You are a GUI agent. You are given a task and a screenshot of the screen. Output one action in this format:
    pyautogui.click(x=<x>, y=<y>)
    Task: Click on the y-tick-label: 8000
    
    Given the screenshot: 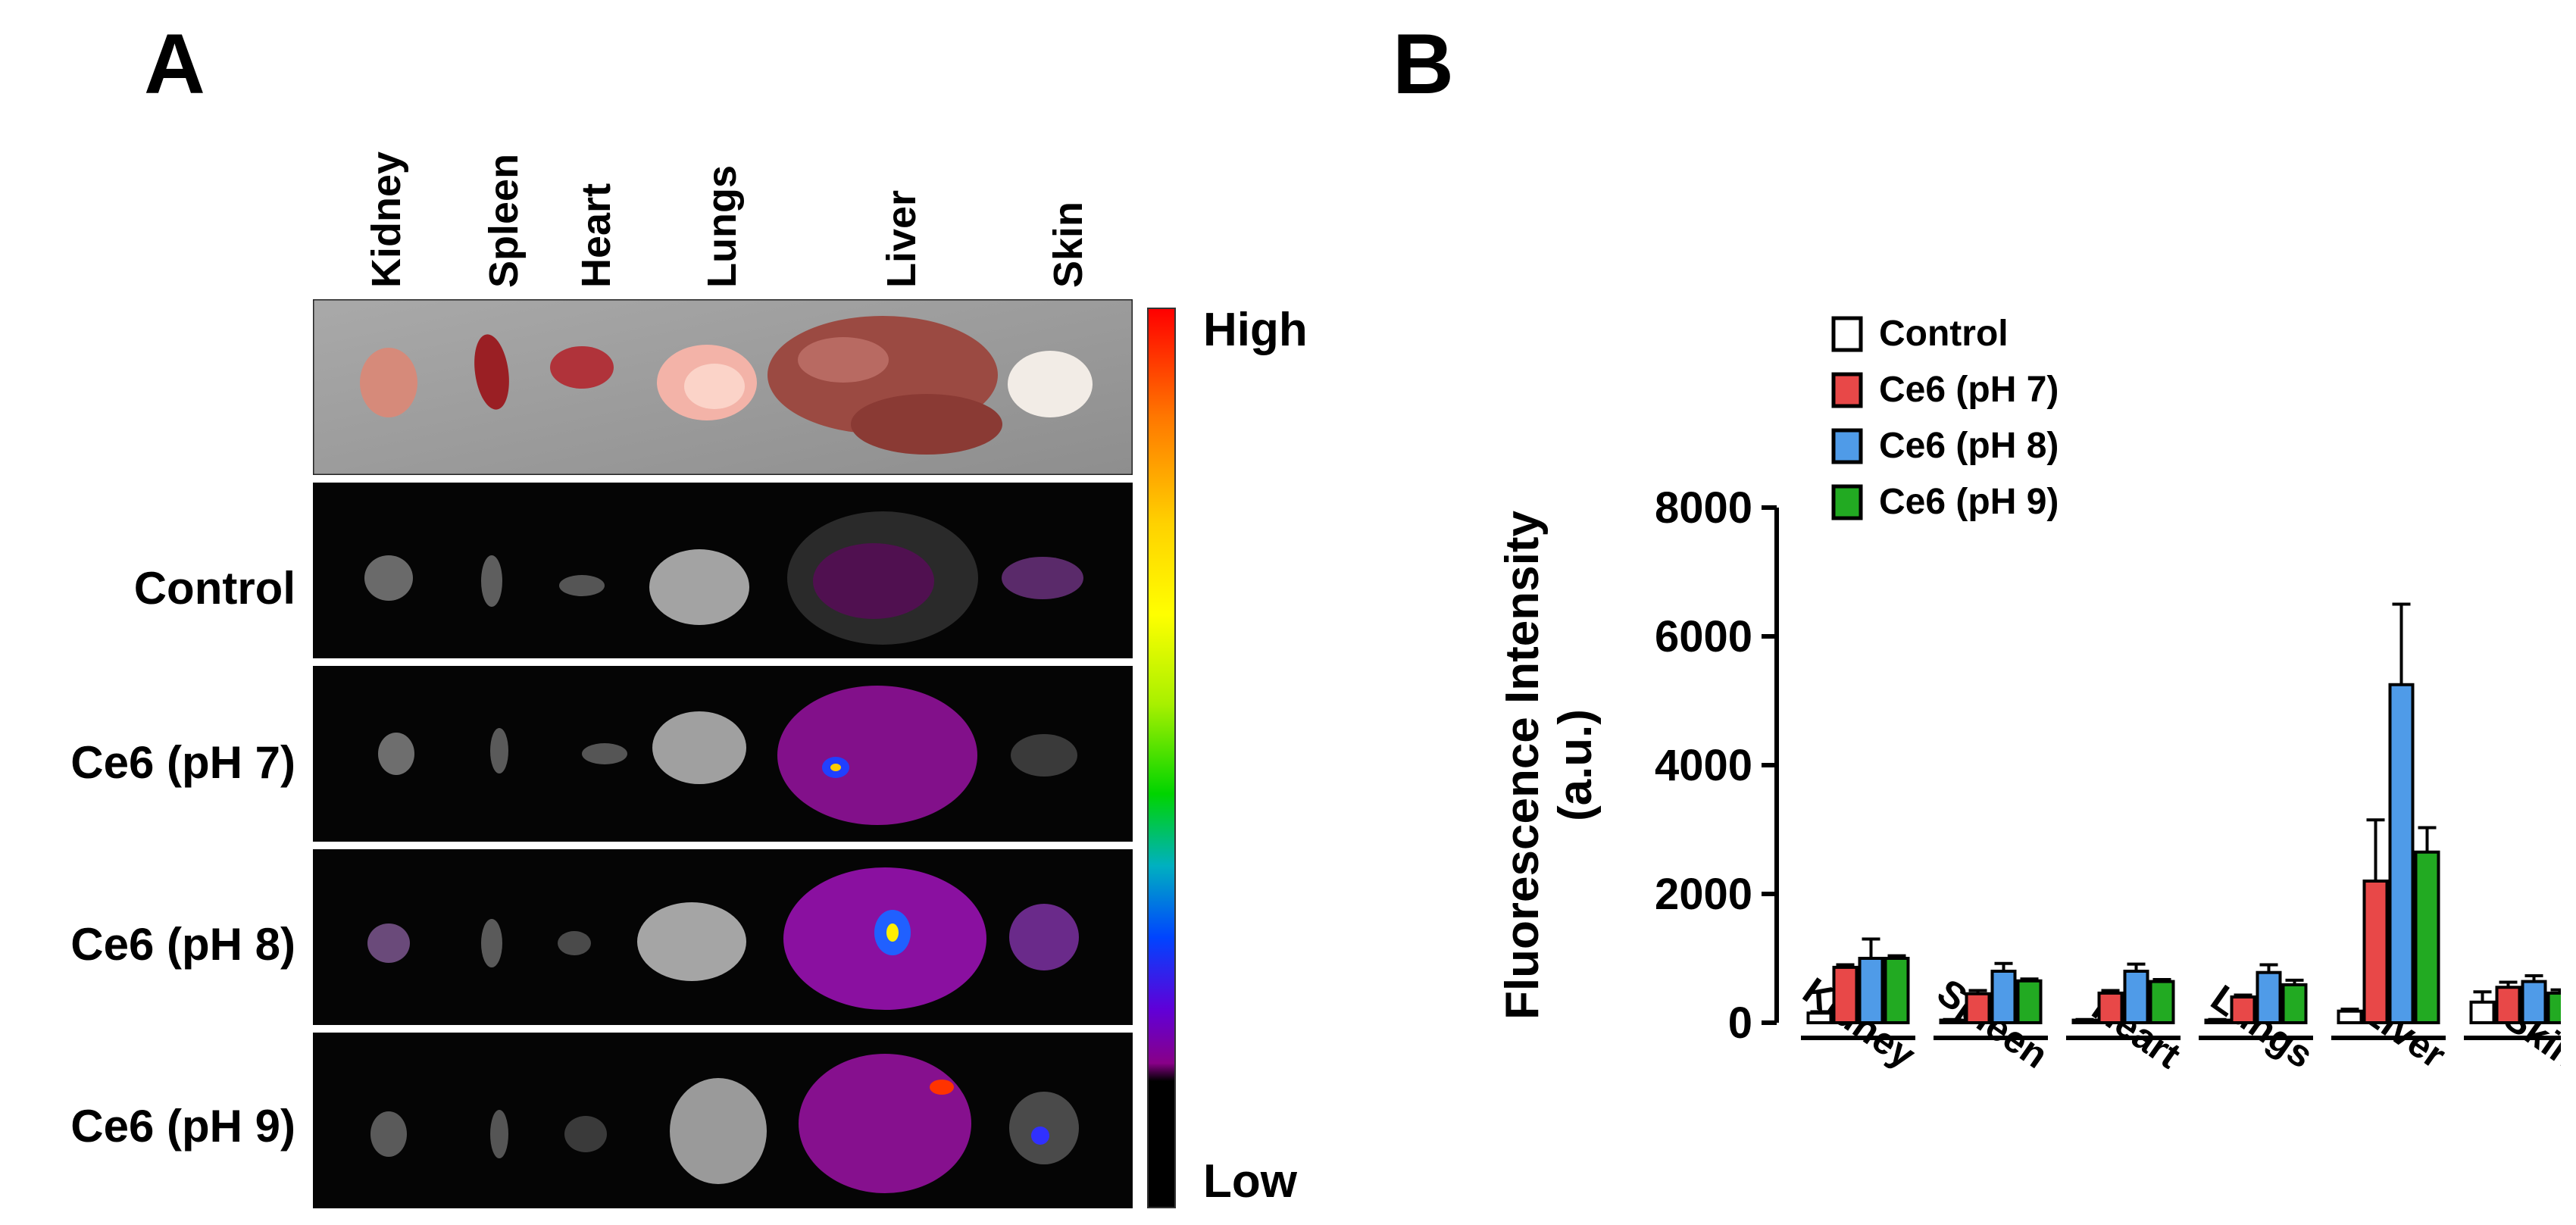 What is the action you would take?
    pyautogui.click(x=1704, y=508)
    